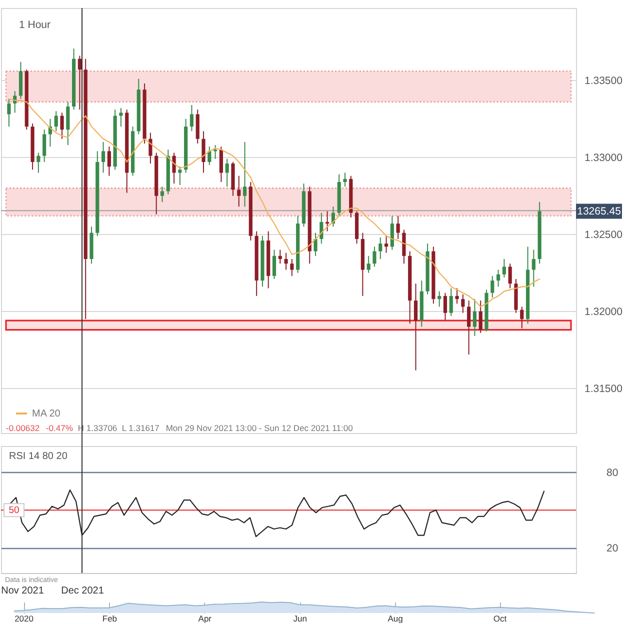 The width and height of the screenshot is (625, 624). What do you see at coordinates (22, 591) in the screenshot?
I see `x-tick-label: Nov 2021` at bounding box center [22, 591].